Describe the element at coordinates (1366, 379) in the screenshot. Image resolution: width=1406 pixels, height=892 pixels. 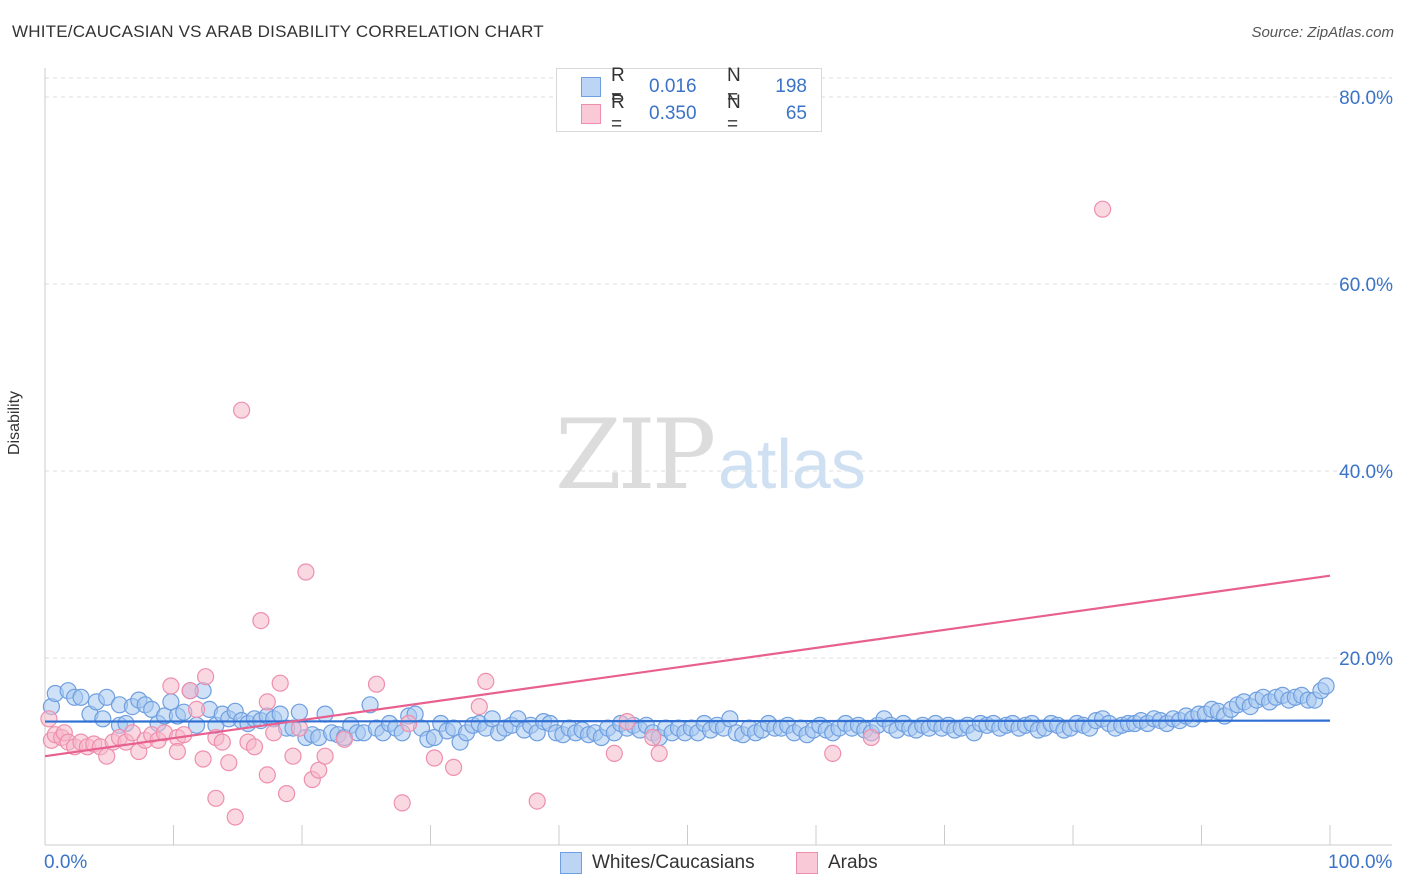
I see `y-tick-labels: 20.0% 40.0% 60.0% 80.0%` at that location.